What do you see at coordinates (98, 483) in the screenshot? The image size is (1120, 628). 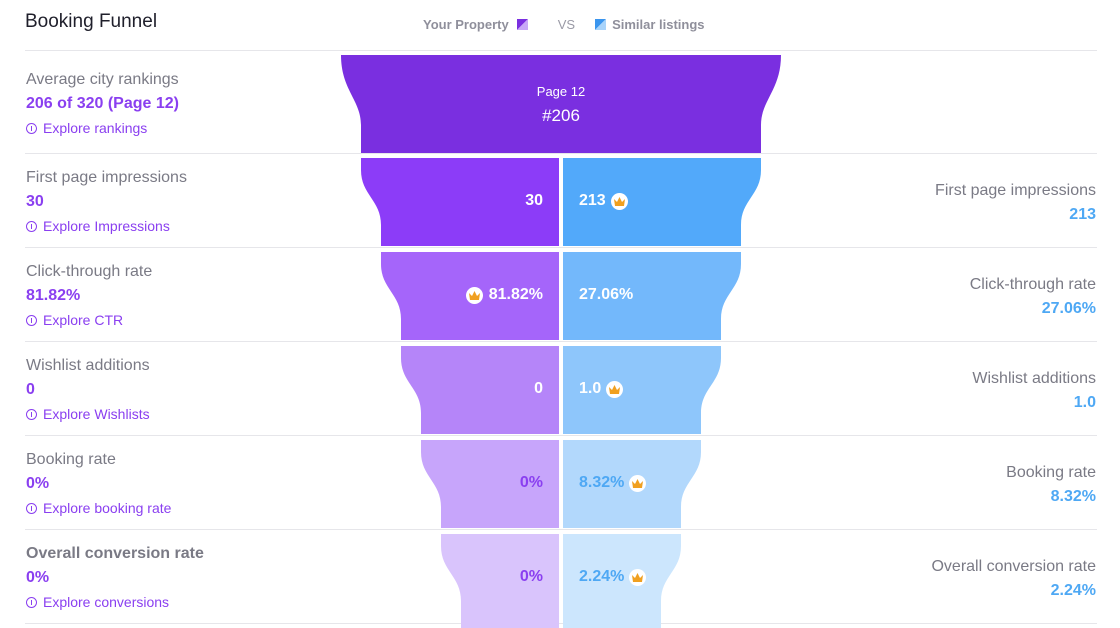 I see `metric-booking-rate: Booking rate 0% Explore booking rate` at bounding box center [98, 483].